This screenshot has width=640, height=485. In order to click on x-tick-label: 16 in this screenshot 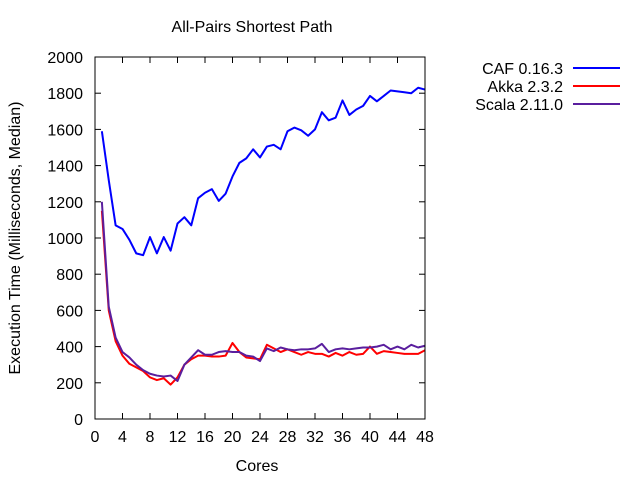, I will do `click(205, 437)`.